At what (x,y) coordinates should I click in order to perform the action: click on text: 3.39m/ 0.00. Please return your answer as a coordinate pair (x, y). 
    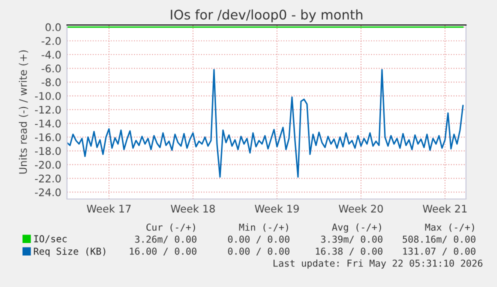
    Looking at the image, I should click on (351, 240).